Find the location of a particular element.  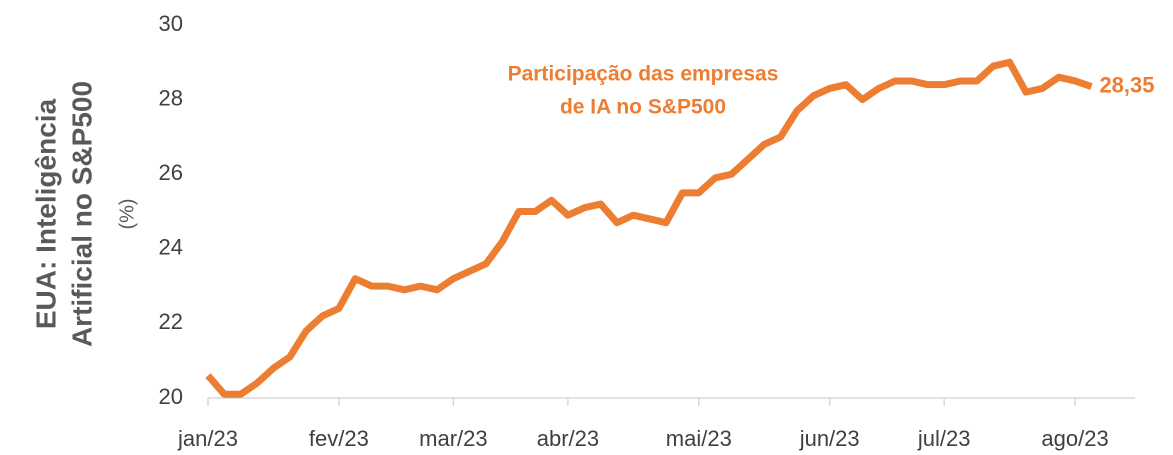

y-tick-label: 26 is located at coordinates (171, 172).